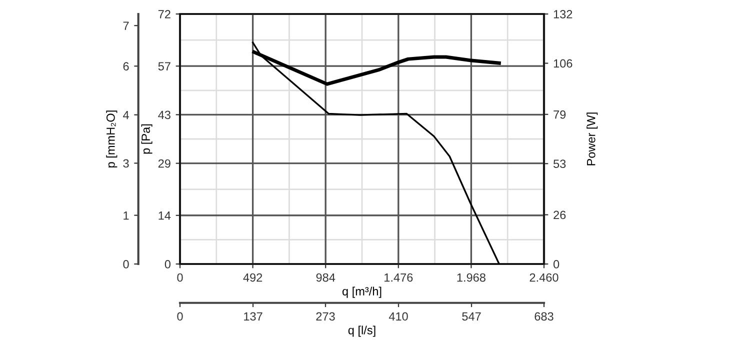 The width and height of the screenshot is (730, 340). Describe the element at coordinates (362, 331) in the screenshot. I see `x2-axis-title: q [l/s]` at that location.